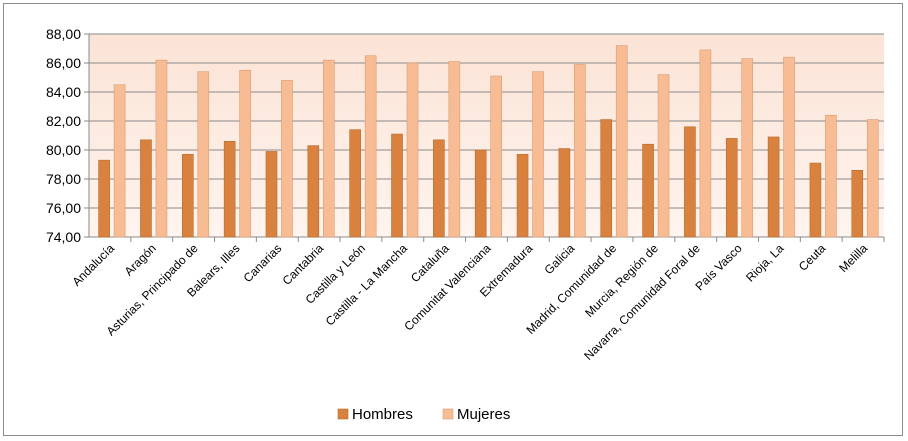 This screenshot has width=908, height=441. Describe the element at coordinates (812, 257) in the screenshot. I see `x-tick-label: Ceuta` at that location.